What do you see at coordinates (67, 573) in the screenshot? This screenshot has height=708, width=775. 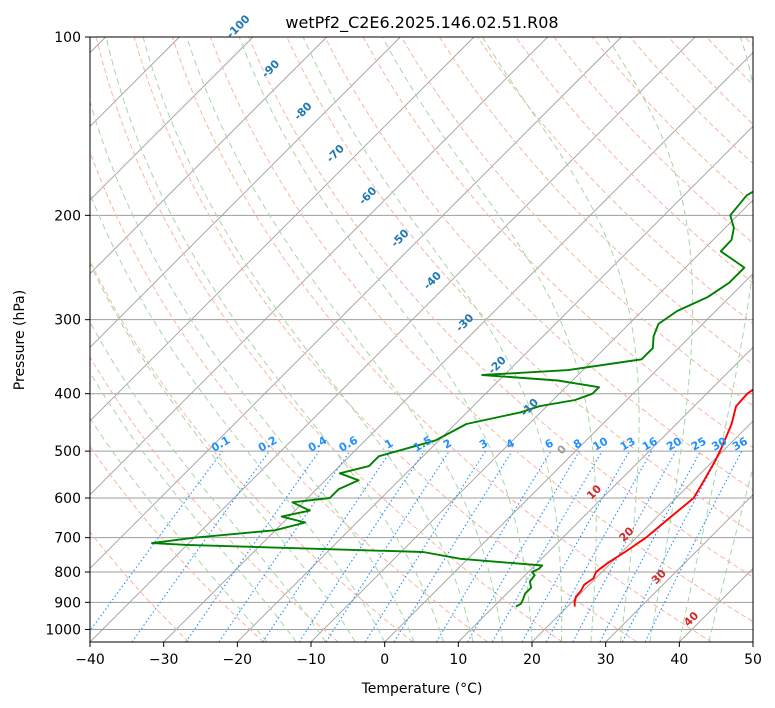 I see `y-tick-label: 800` at bounding box center [67, 573].